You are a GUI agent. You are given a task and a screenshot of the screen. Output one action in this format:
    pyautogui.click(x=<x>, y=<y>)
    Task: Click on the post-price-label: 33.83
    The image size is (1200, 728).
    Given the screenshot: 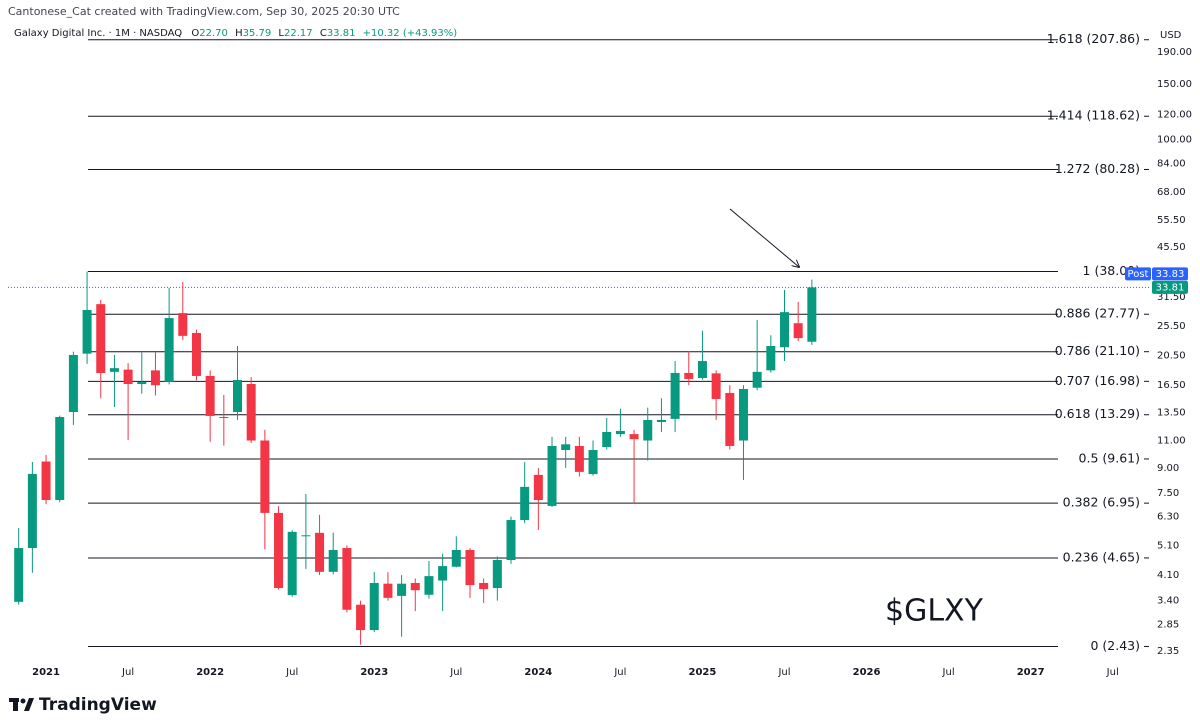 What is the action you would take?
    pyautogui.click(x=1170, y=274)
    